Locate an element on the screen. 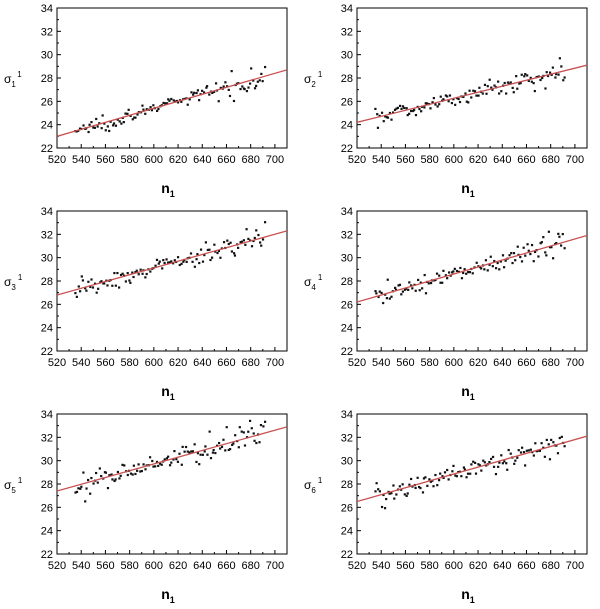  x-tick-label: 620 is located at coordinates (178, 160).